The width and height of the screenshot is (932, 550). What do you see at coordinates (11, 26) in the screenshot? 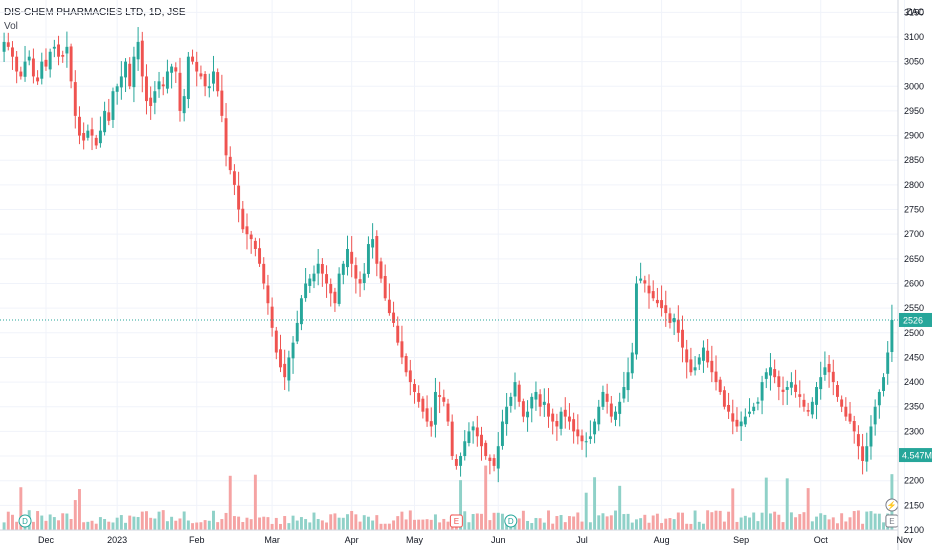
I see `volume-label: Vol` at bounding box center [11, 26].